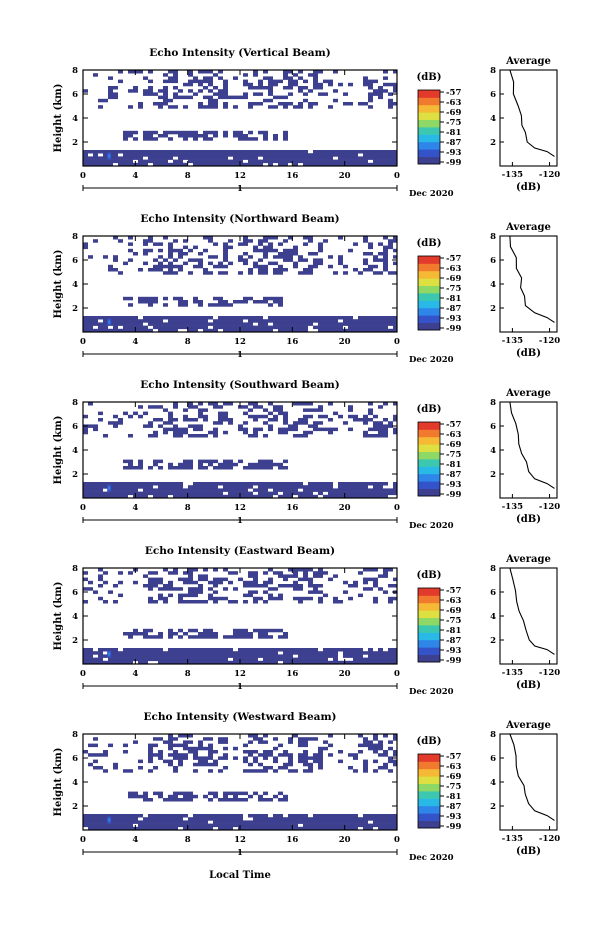 The width and height of the screenshot is (611, 933). What do you see at coordinates (135, 342) in the screenshot?
I see `x-tick-label: 4` at bounding box center [135, 342].